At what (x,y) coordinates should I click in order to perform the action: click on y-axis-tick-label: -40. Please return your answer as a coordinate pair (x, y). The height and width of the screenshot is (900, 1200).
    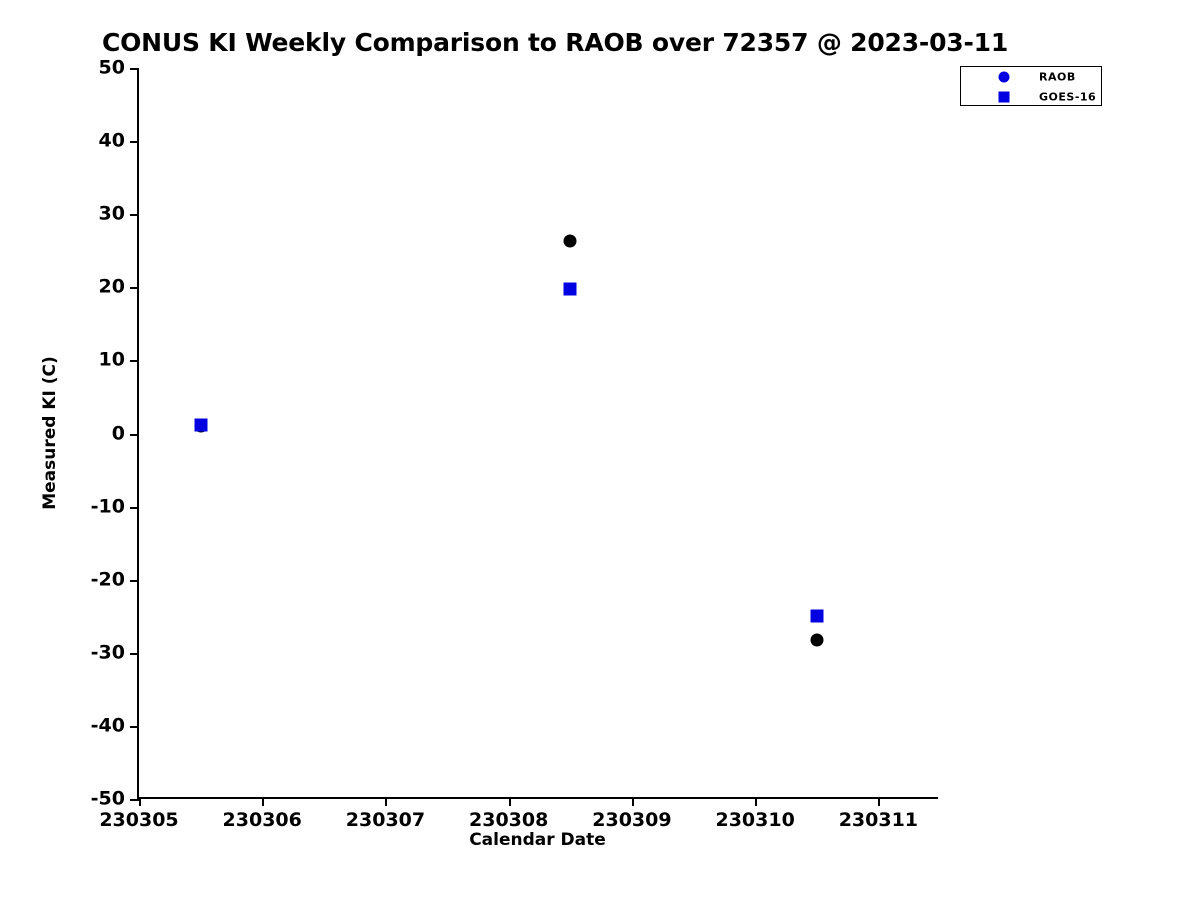
    Looking at the image, I should click on (107, 725).